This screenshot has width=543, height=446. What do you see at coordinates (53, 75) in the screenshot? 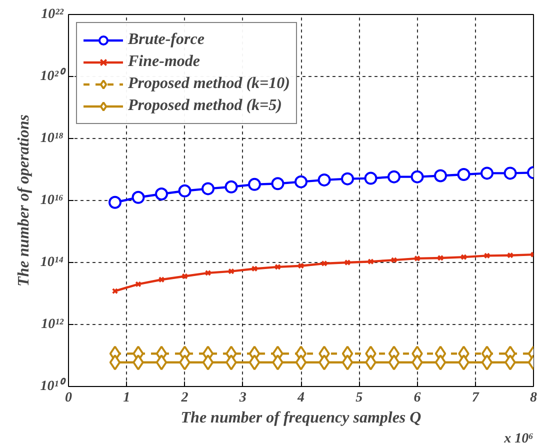
I see `y-tick-label: 10²⁰` at bounding box center [53, 75].